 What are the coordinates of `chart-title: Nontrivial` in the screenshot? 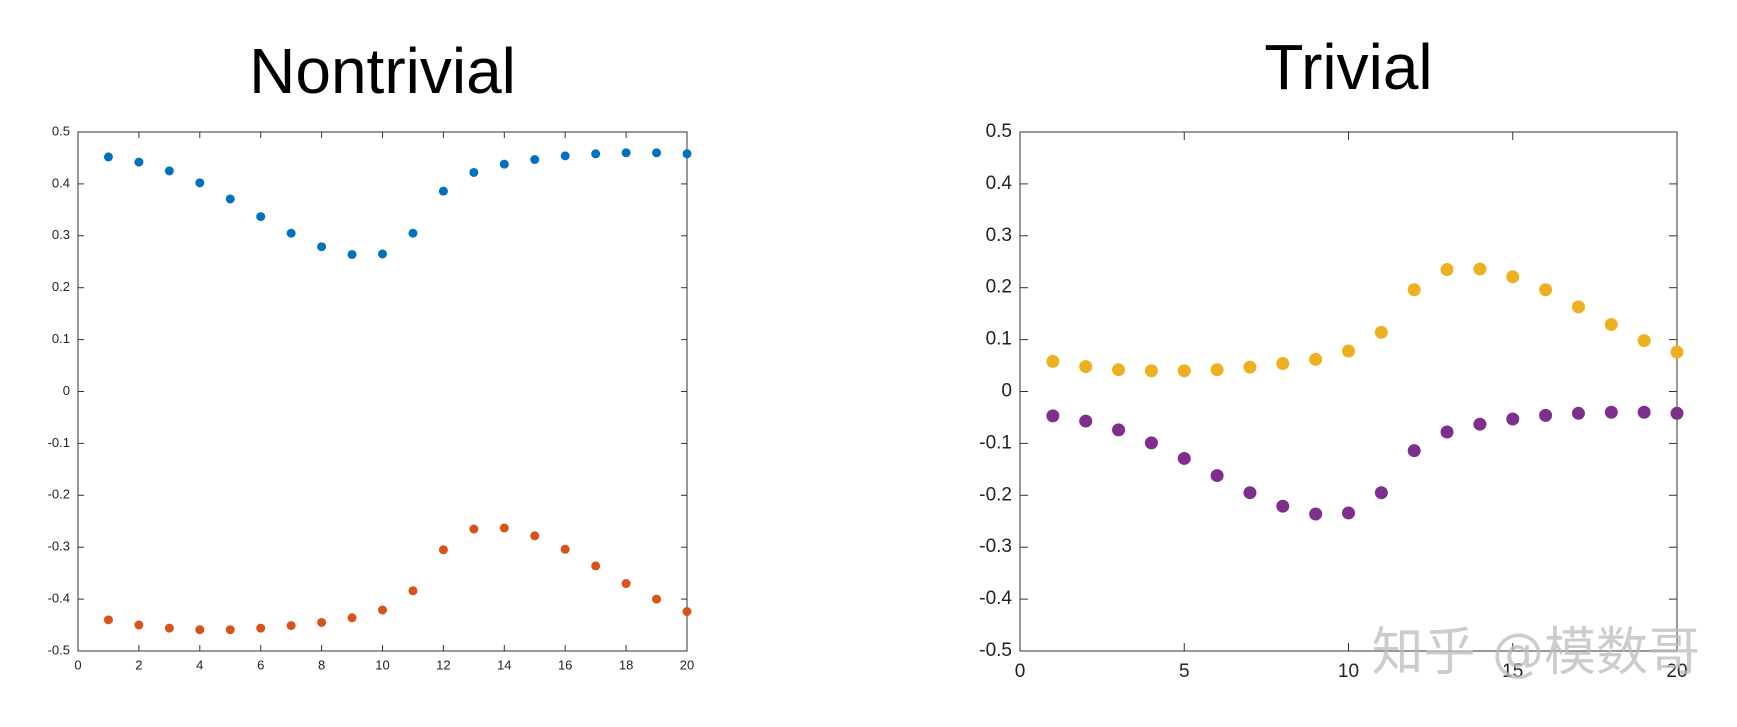 It's located at (382, 71).